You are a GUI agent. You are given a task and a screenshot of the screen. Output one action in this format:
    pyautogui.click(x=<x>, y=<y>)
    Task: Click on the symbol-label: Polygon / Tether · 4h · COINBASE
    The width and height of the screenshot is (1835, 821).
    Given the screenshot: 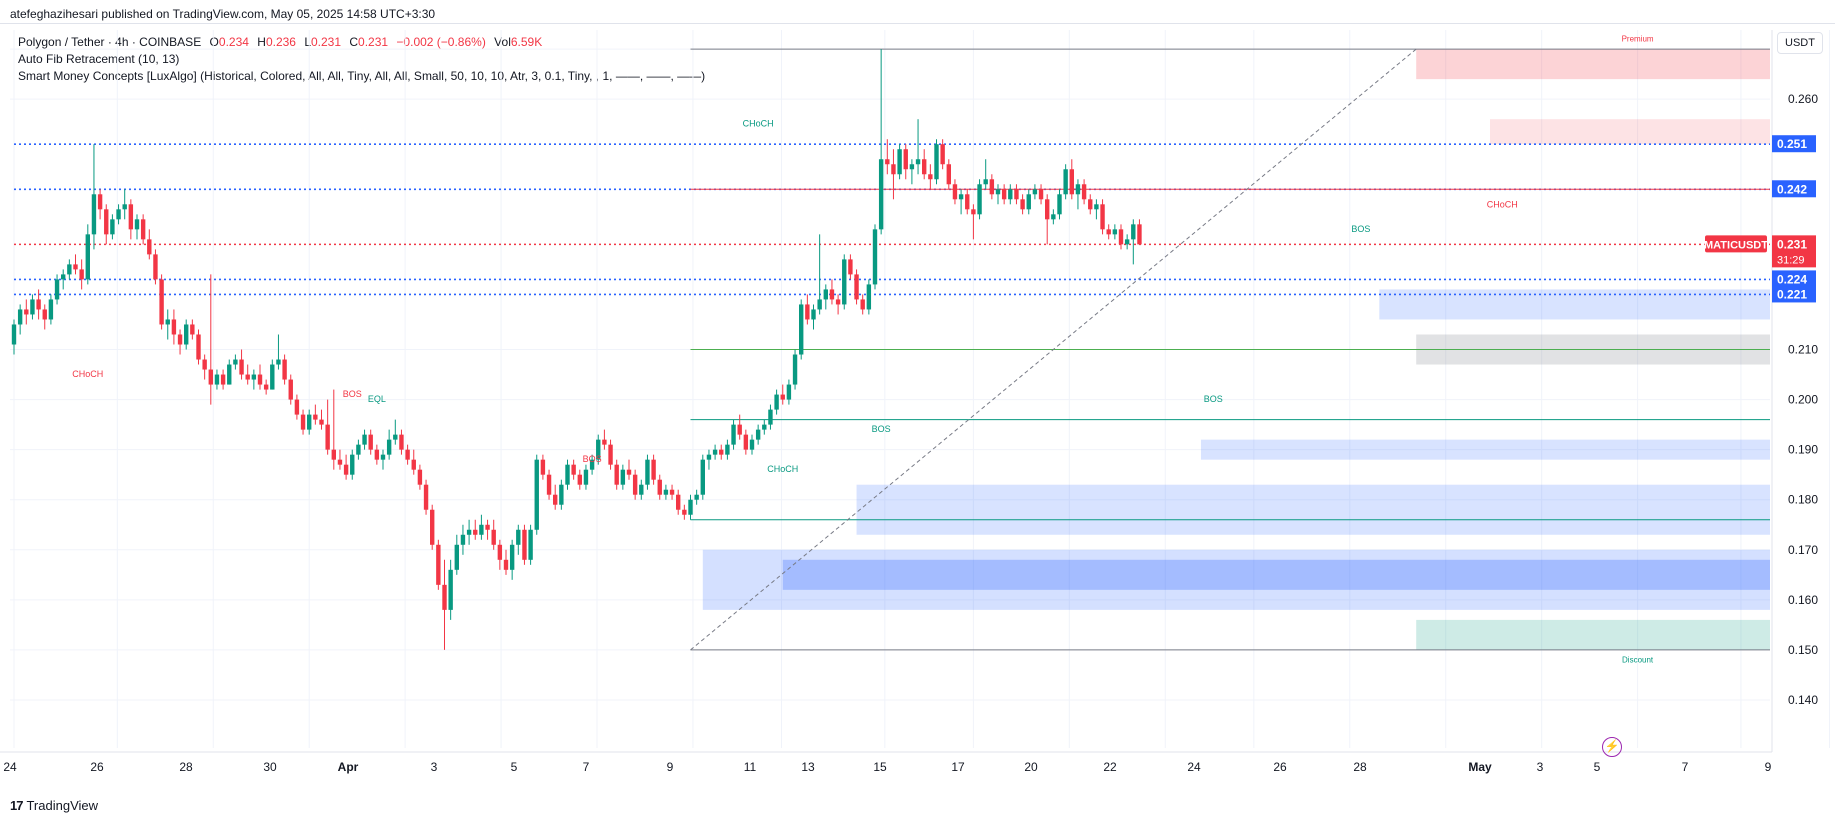 What is the action you would take?
    pyautogui.click(x=110, y=42)
    